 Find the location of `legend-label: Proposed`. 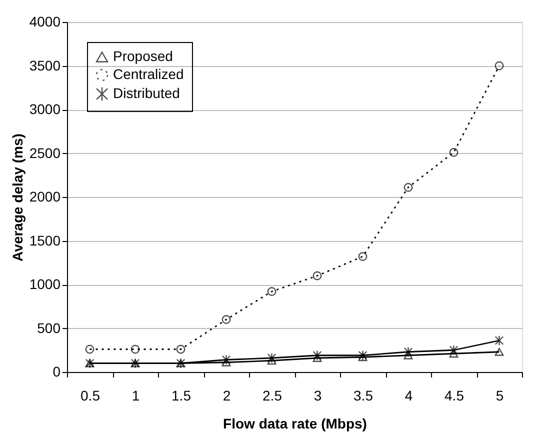

legend-label: Proposed is located at coordinates (143, 56).